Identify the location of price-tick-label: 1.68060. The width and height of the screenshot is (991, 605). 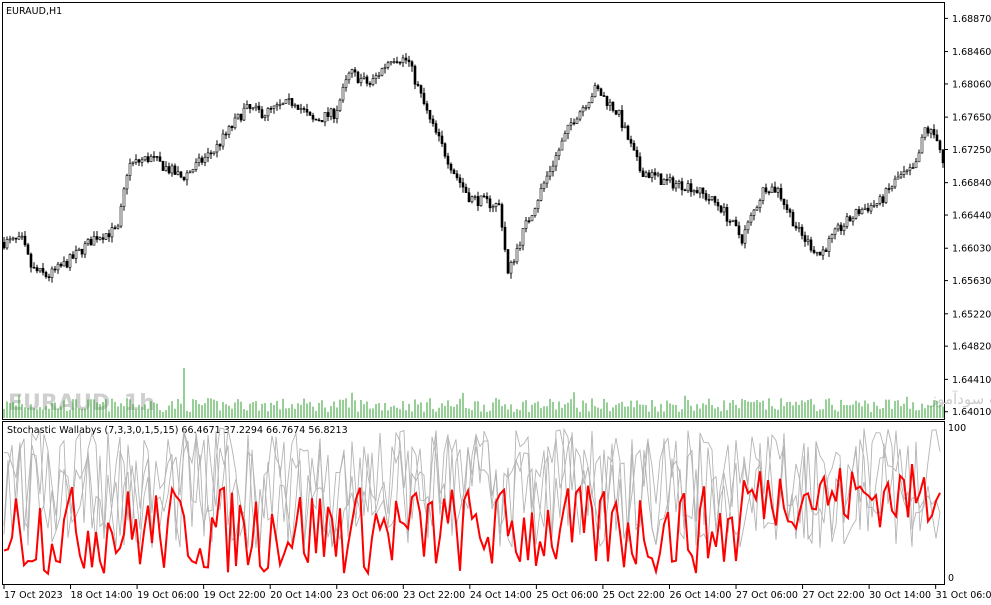
(971, 84).